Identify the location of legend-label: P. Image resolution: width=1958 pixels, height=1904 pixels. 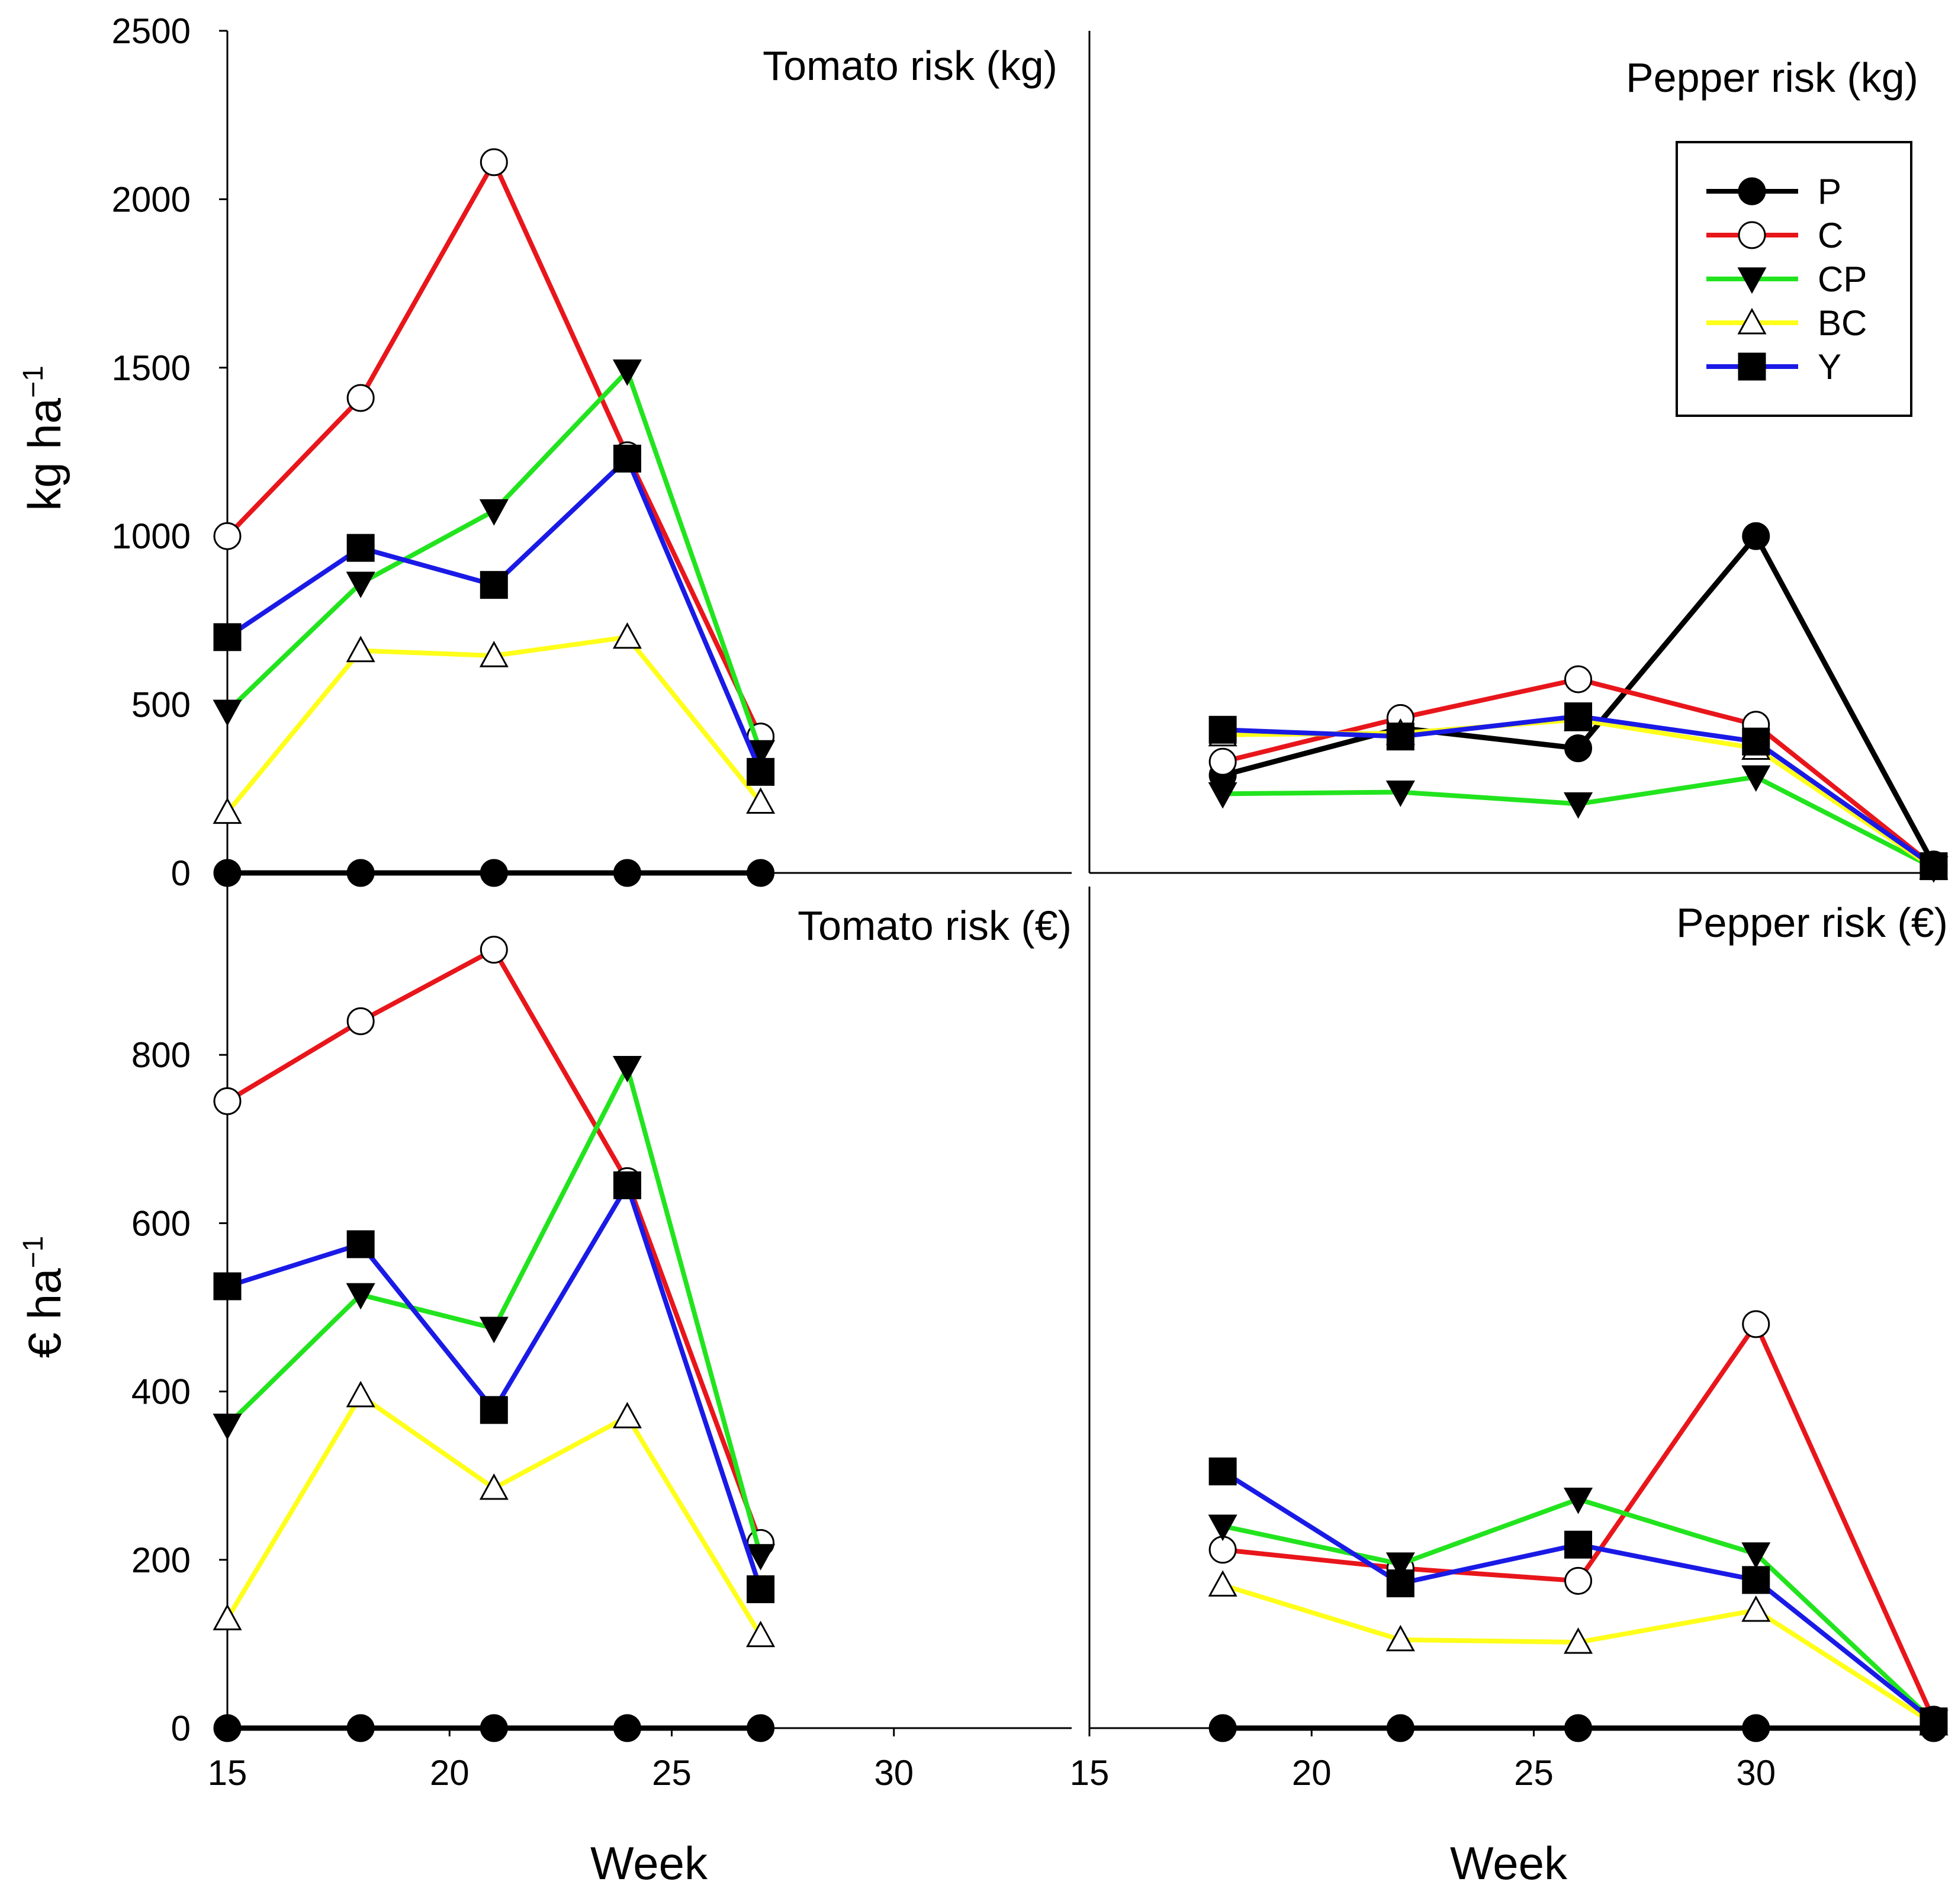
(1829, 191).